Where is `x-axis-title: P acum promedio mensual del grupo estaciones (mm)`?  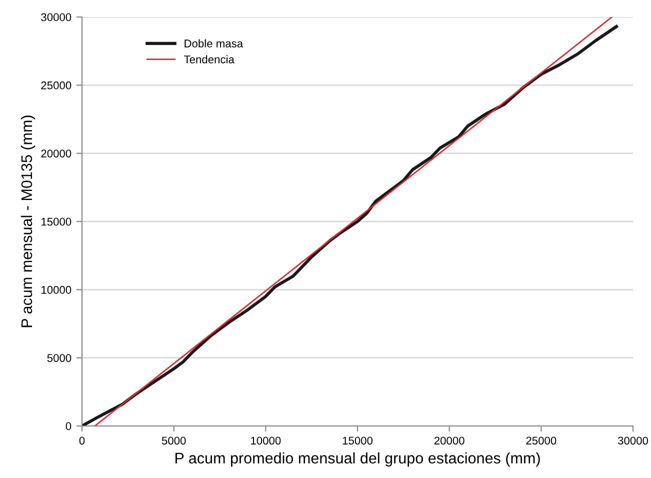 x-axis-title: P acum promedio mensual del grupo estaciones (mm) is located at coordinates (357, 459).